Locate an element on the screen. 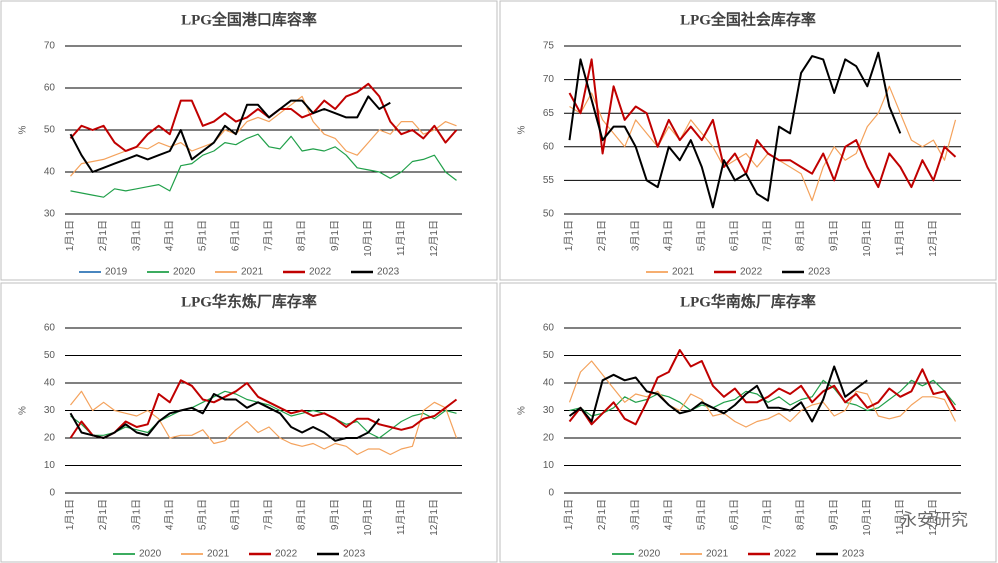  chart-title: LPG全国港口库容率 is located at coordinates (249, 19).